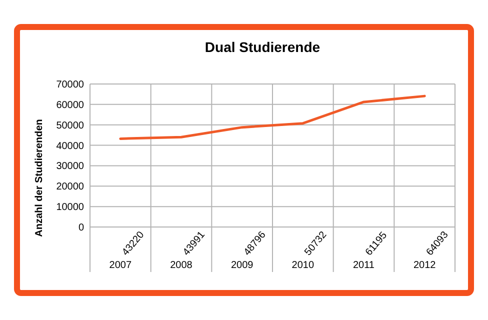 This screenshot has height=320, width=488. I want to click on y-axis-title: Anzahl der Studierenden, so click(39, 178).